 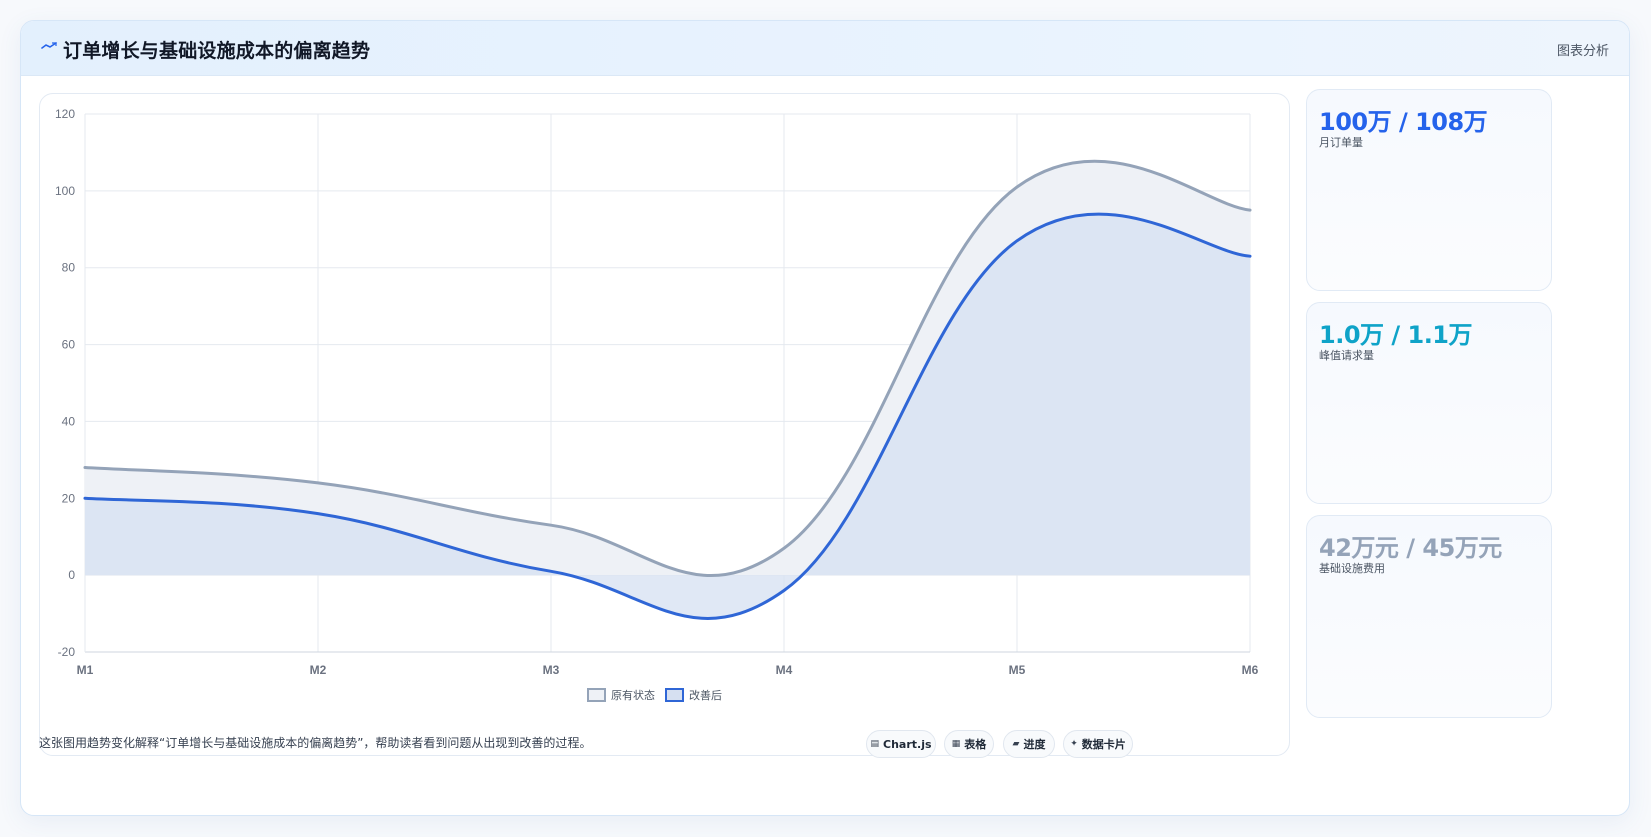 I want to click on legend-label: 改善后, so click(x=705, y=695).